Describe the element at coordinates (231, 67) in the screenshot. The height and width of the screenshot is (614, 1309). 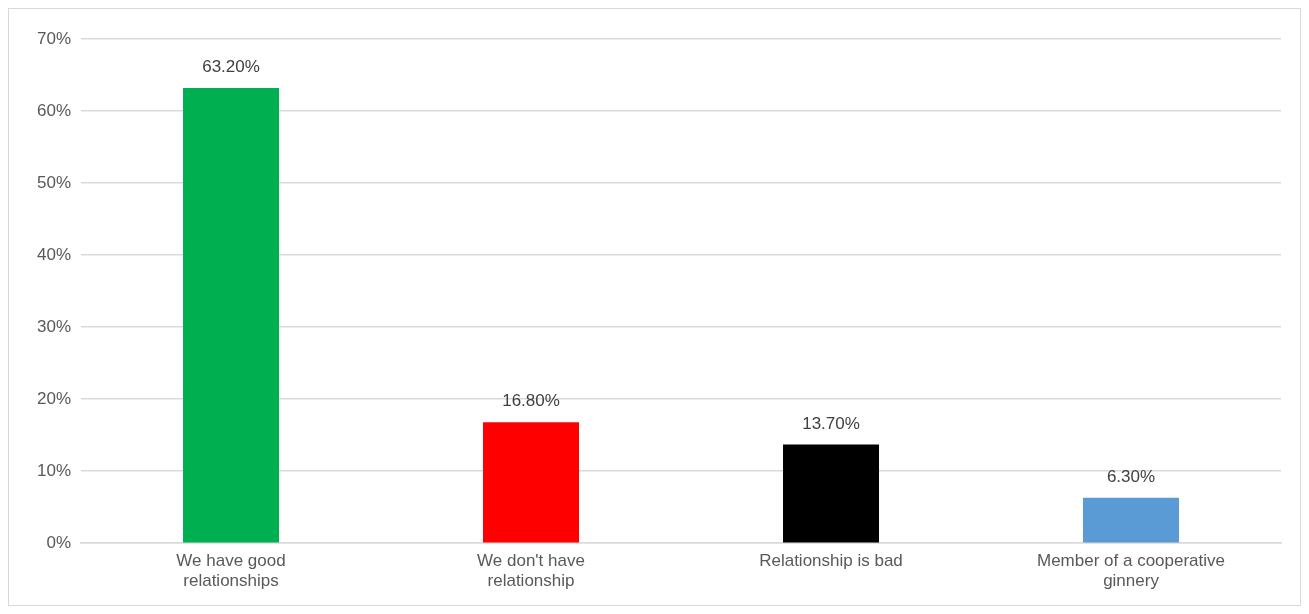
I see `data-label: 63.20%` at that location.